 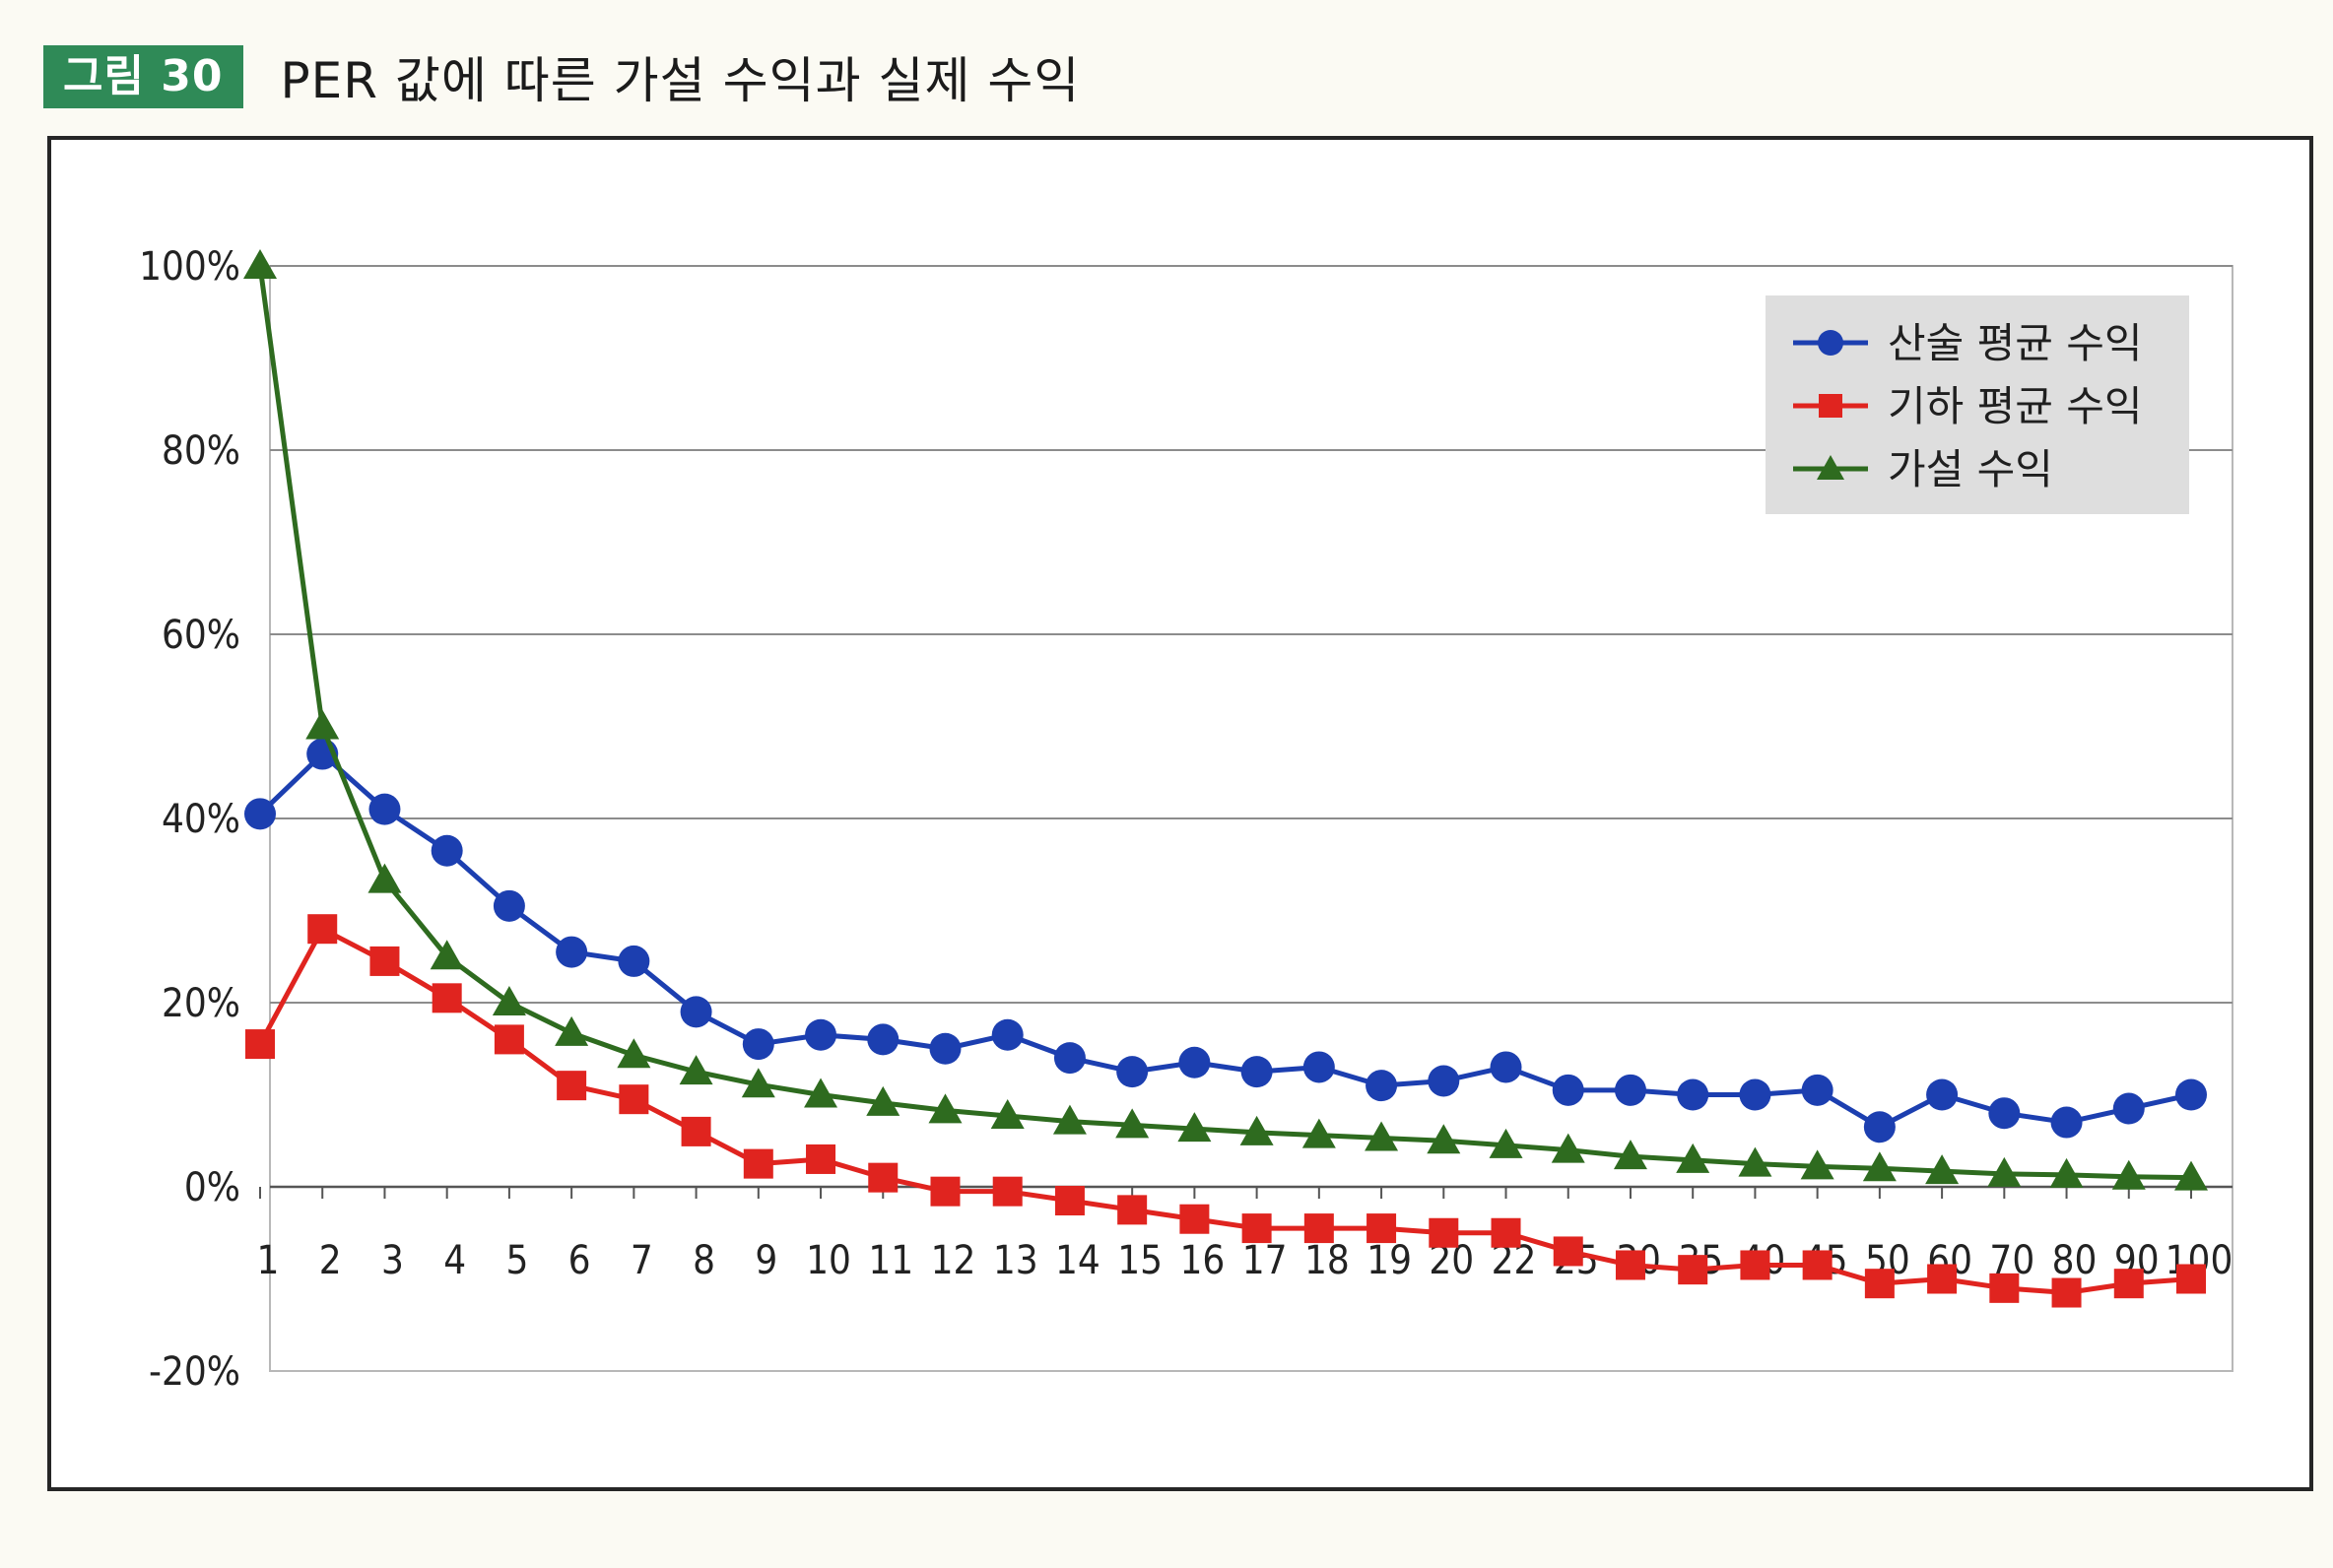 What do you see at coordinates (1202, 1260) in the screenshot?
I see `x-tick-label: 16` at bounding box center [1202, 1260].